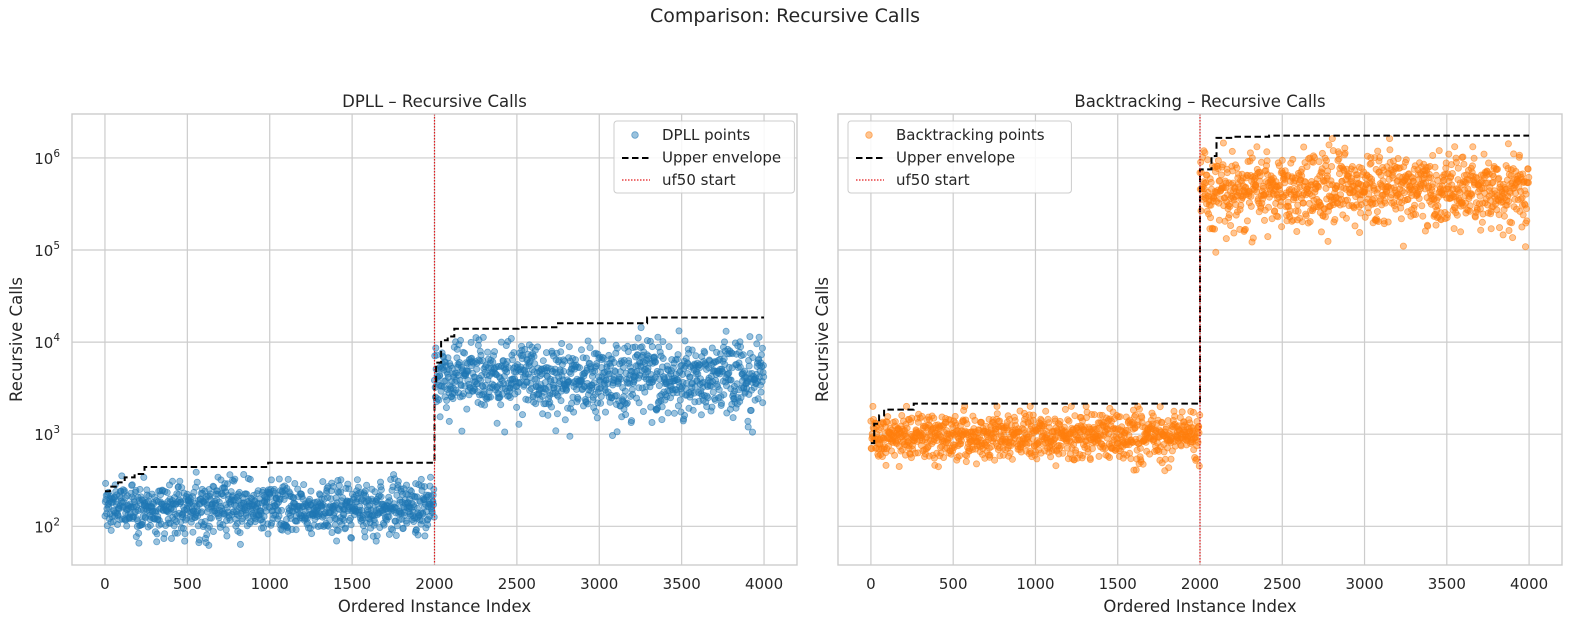 This screenshot has height=625, width=1578. Describe the element at coordinates (47, 342) in the screenshot. I see `y-tick-label: 104` at that location.